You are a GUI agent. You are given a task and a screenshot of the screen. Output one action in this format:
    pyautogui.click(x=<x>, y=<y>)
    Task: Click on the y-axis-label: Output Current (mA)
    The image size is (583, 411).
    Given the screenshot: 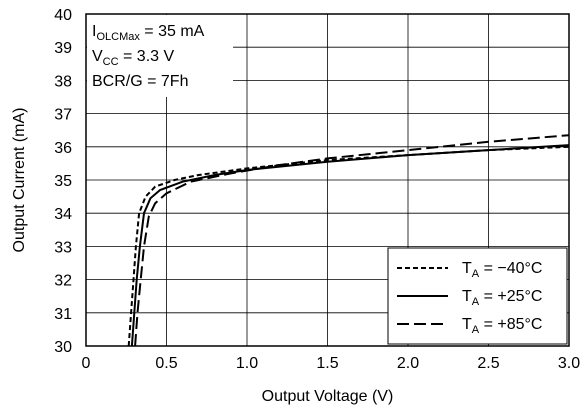 What is the action you would take?
    pyautogui.click(x=19, y=180)
    